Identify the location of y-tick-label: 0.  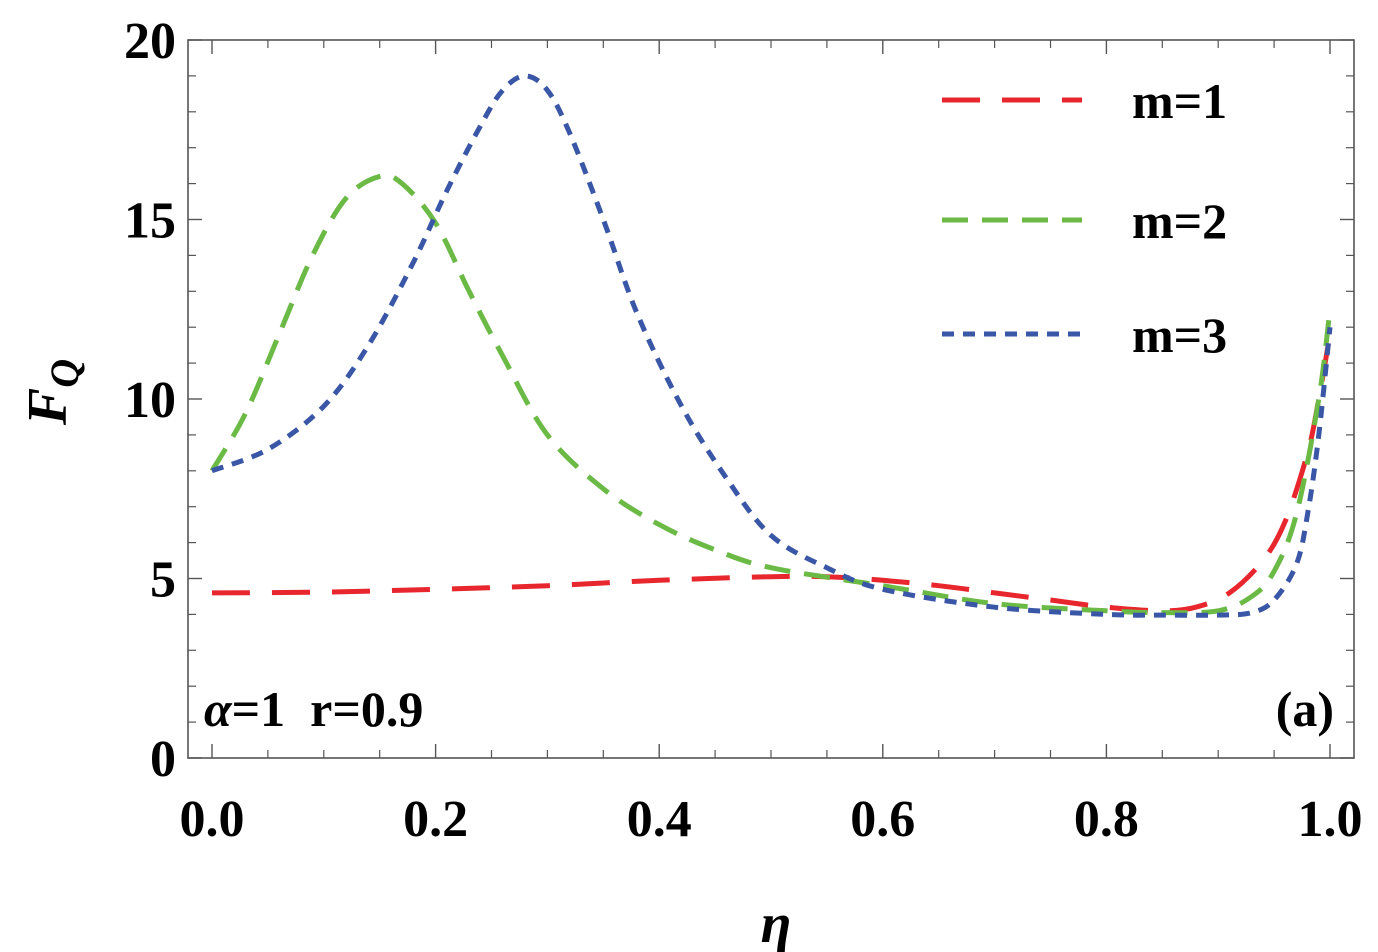
(163, 759).